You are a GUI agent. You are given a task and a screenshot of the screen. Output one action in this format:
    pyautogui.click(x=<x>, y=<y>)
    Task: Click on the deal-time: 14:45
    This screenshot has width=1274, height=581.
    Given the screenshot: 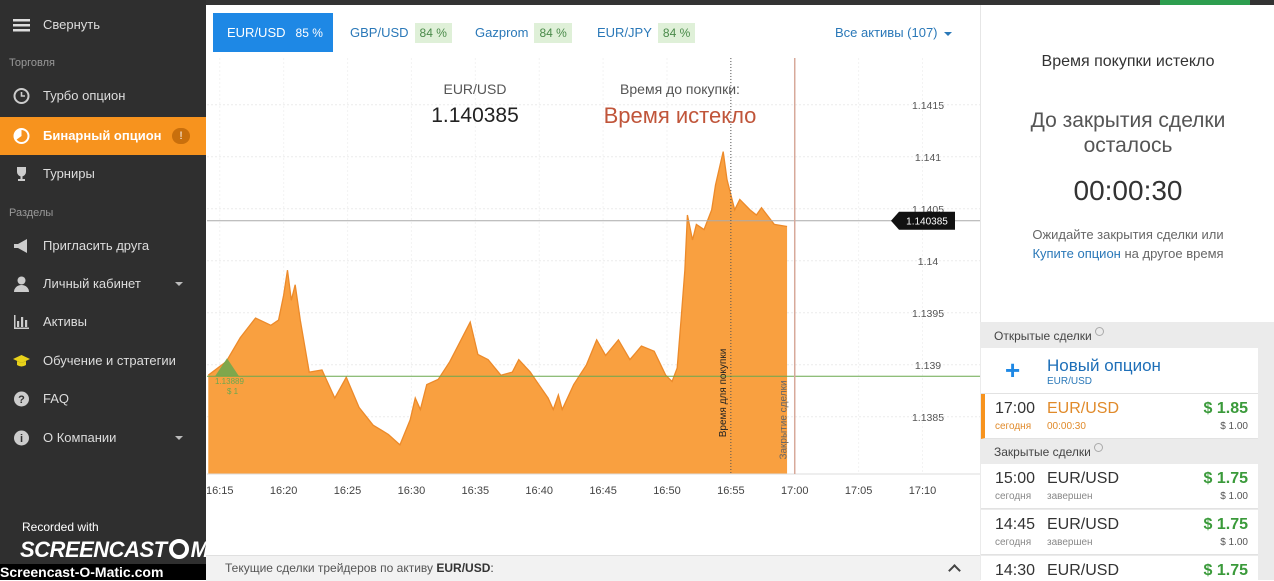 What is the action you would take?
    pyautogui.click(x=1015, y=524)
    